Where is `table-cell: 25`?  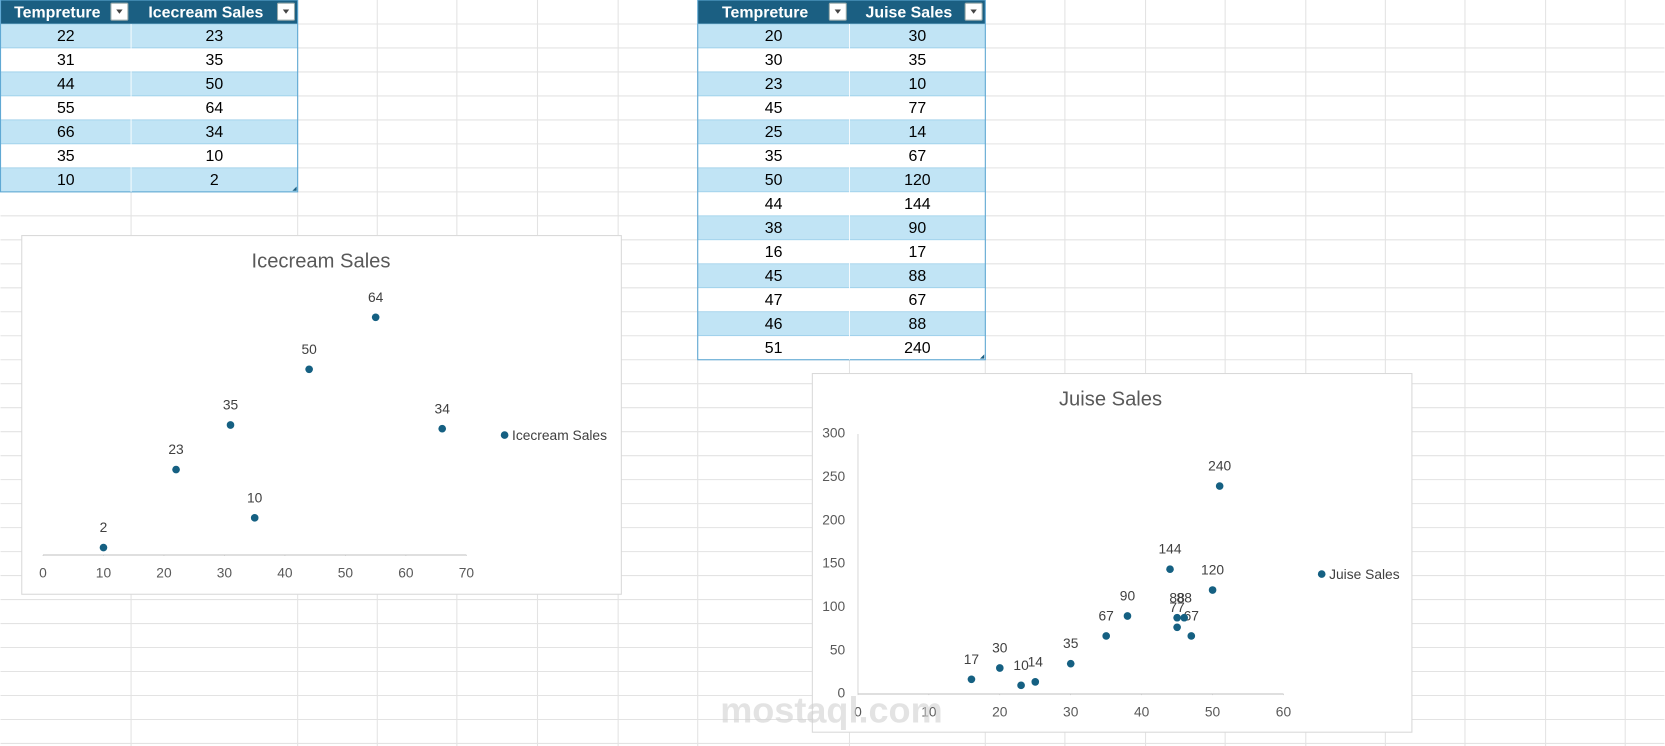
table-cell: 25 is located at coordinates (774, 132).